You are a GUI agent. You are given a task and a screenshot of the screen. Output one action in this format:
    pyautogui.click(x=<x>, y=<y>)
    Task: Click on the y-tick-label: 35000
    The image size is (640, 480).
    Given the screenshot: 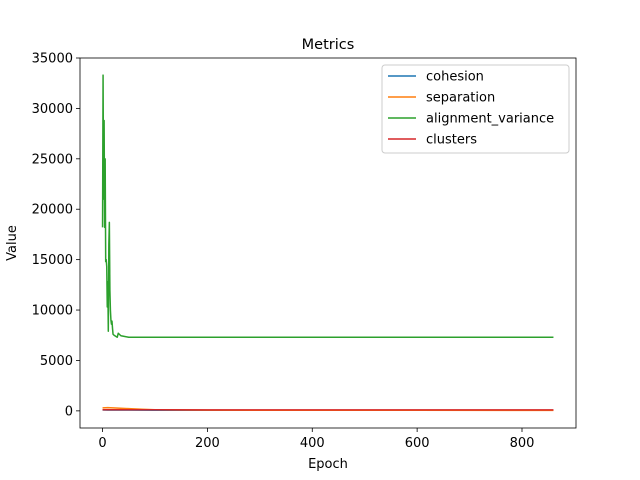 What is the action you would take?
    pyautogui.click(x=52, y=59)
    